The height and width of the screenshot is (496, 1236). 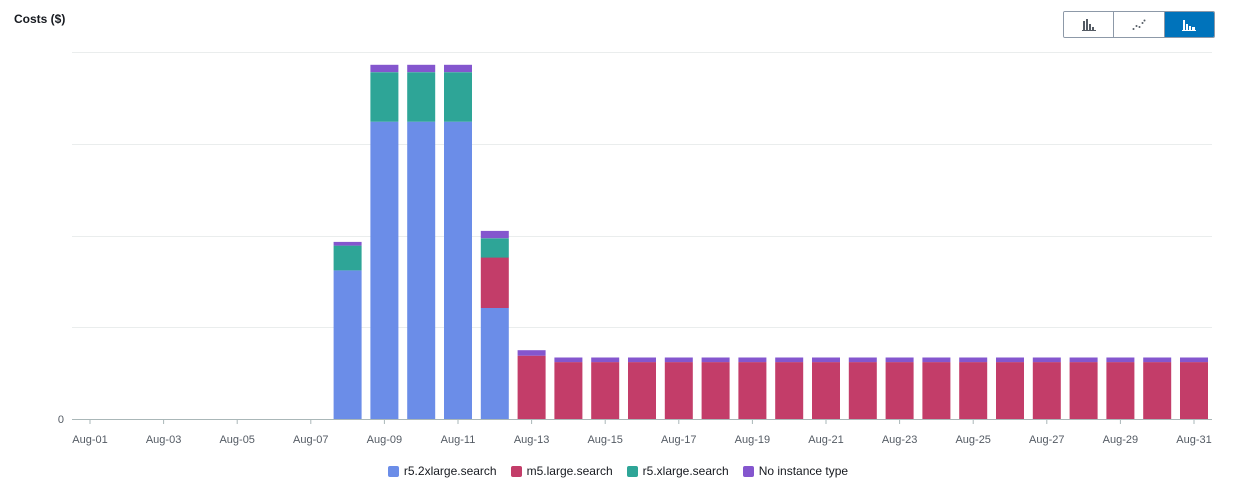 What do you see at coordinates (531, 440) in the screenshot?
I see `x-tick-label: Aug-13` at bounding box center [531, 440].